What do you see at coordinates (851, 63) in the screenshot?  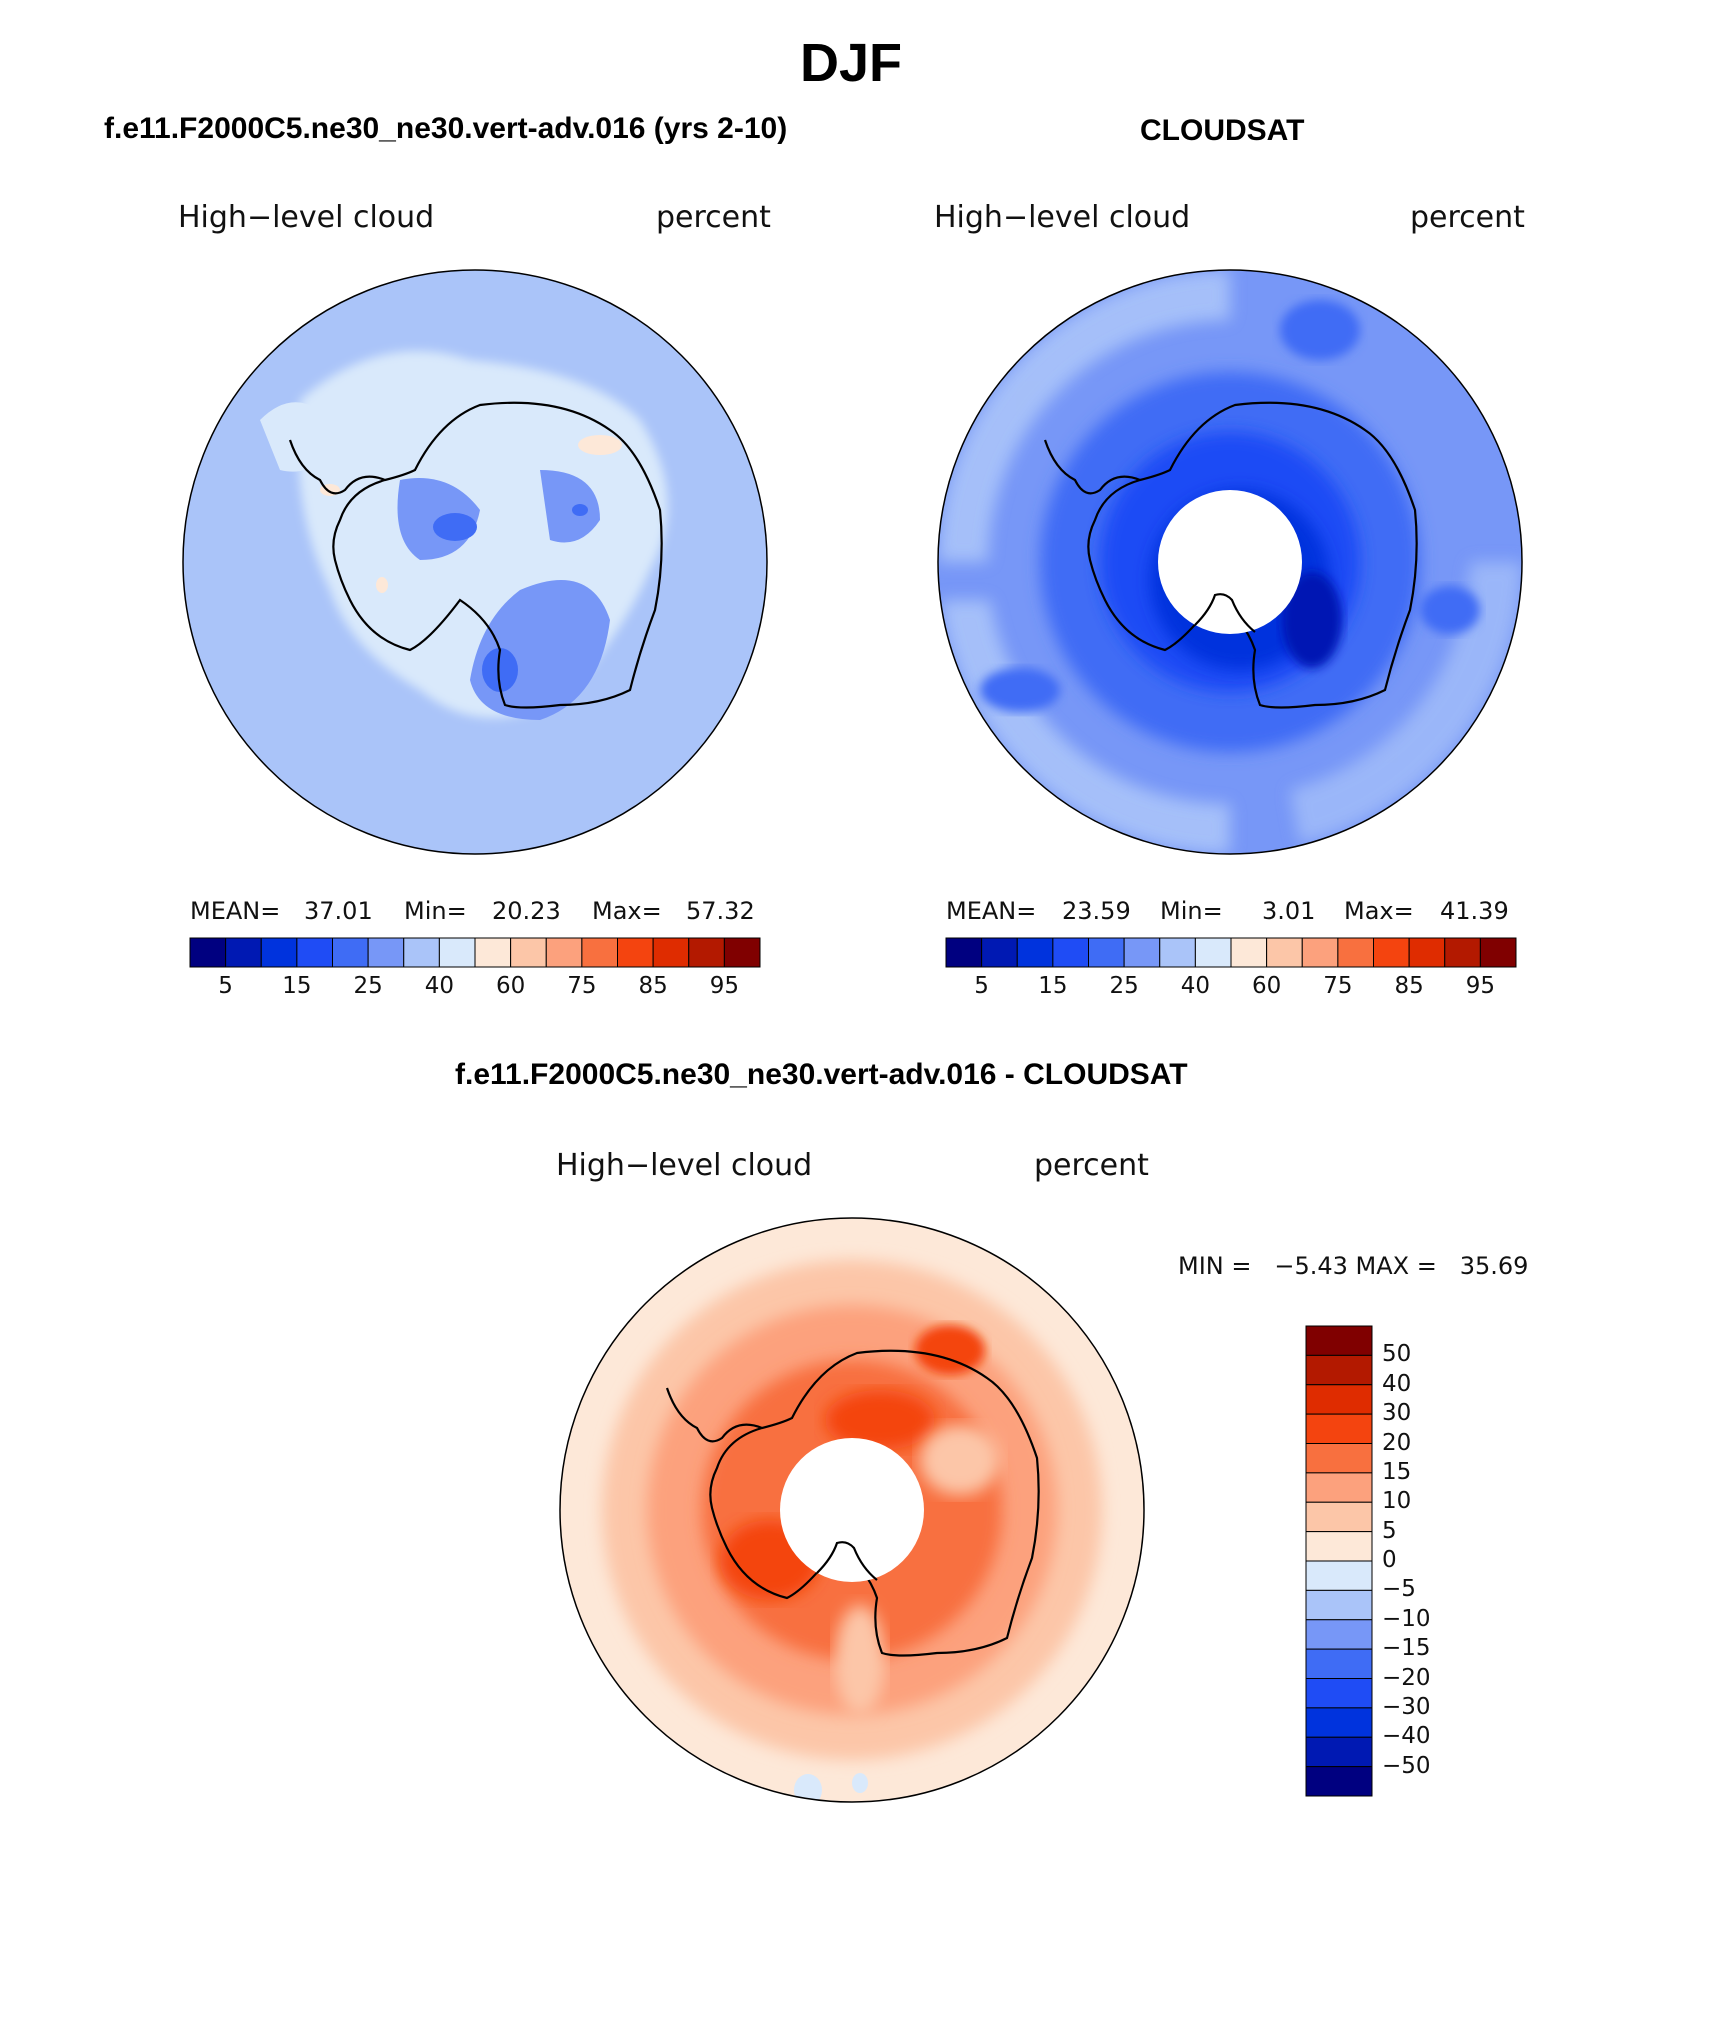 I see `page-title: DJF` at bounding box center [851, 63].